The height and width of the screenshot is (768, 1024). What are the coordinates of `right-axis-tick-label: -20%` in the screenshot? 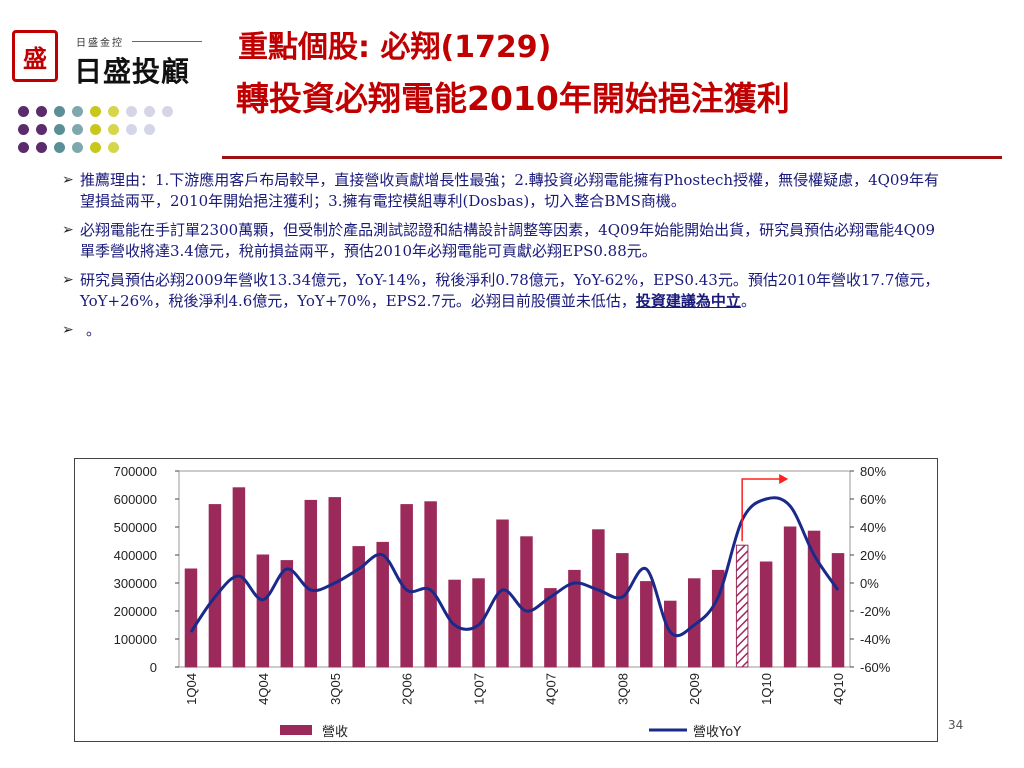 It's located at (875, 611).